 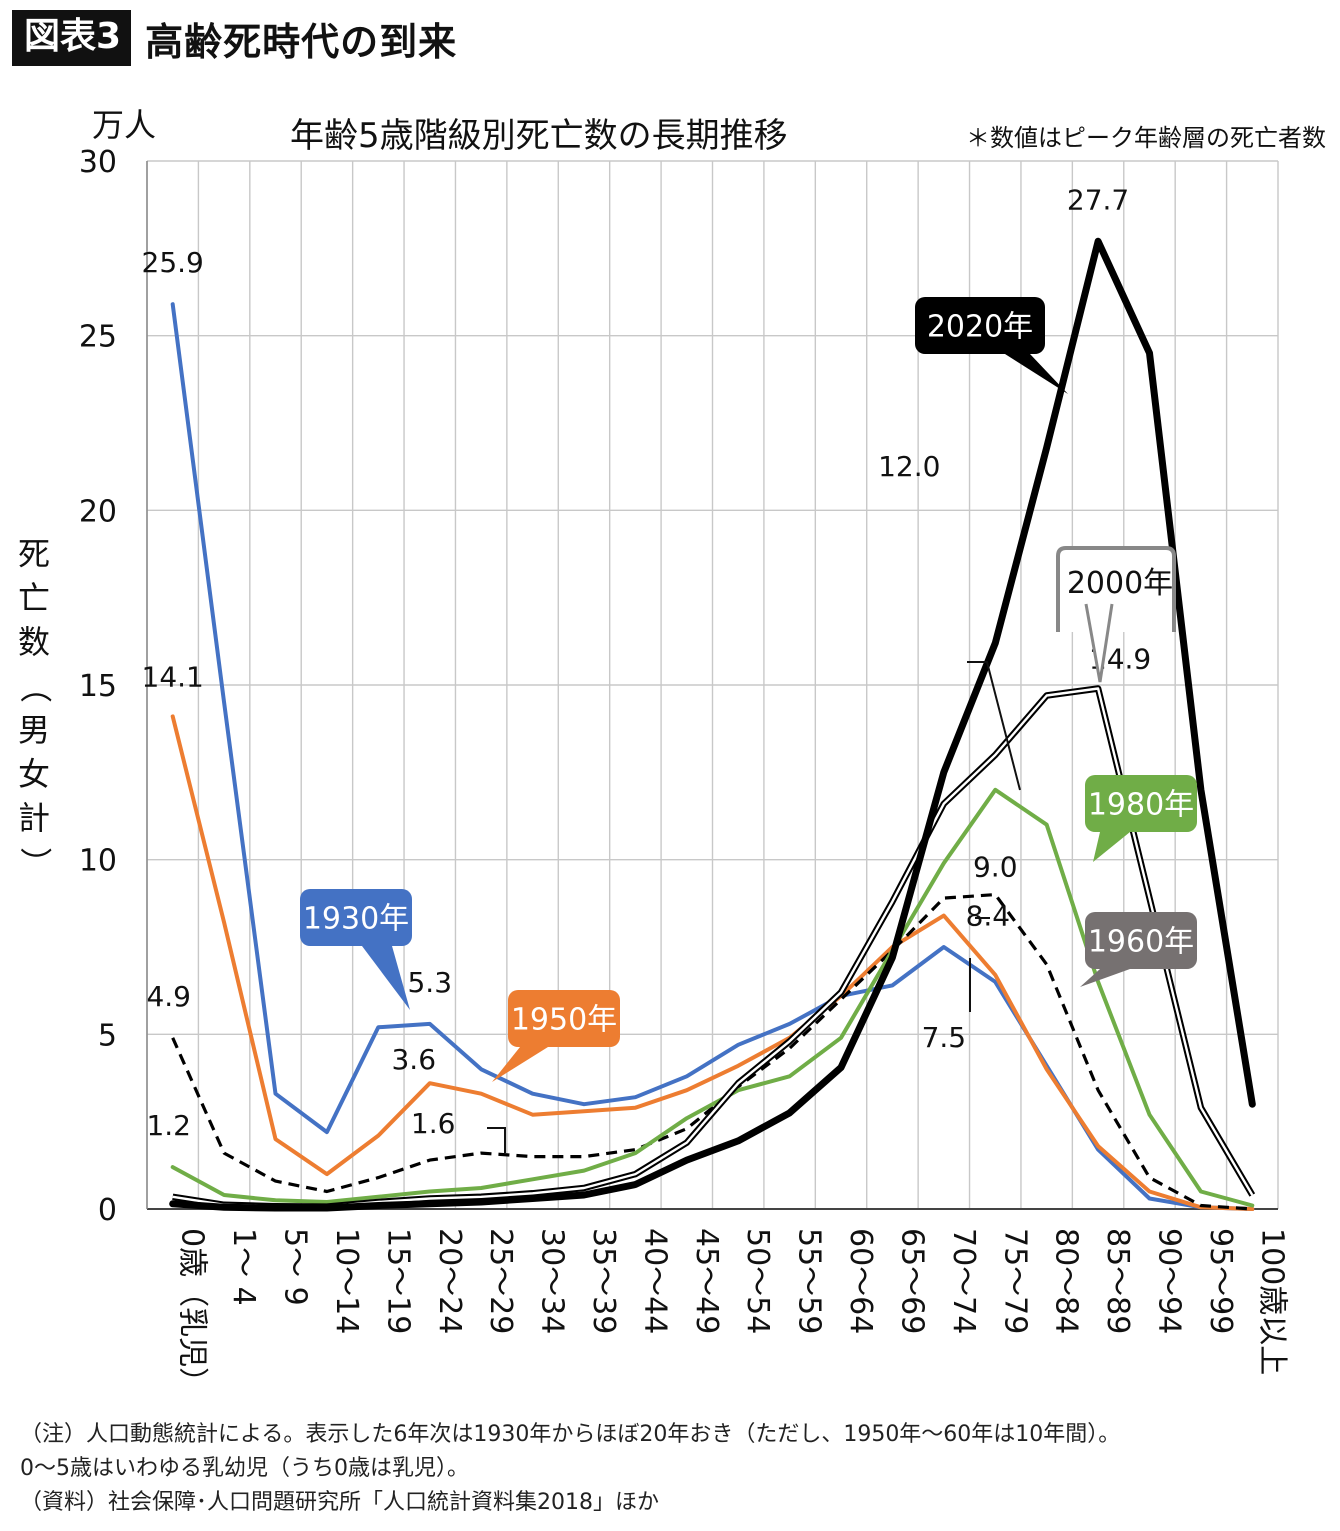 I want to click on callout-label-2020: 2020年, so click(x=980, y=327).